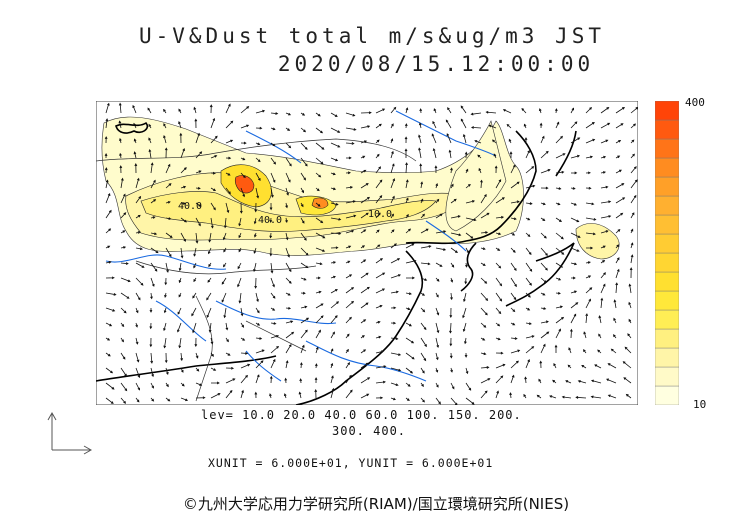 The image size is (752, 532). What do you see at coordinates (667, 253) in the screenshot?
I see `color-scale-svg` at bounding box center [667, 253].